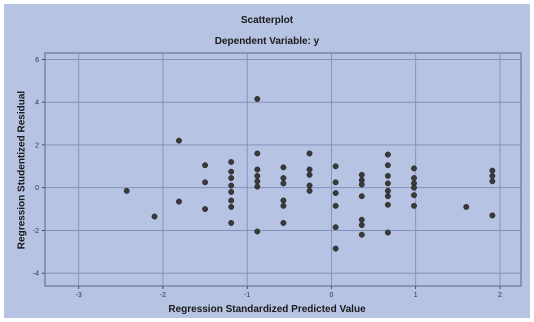 The height and width of the screenshot is (322, 534). I want to click on x-tick-label: 2, so click(500, 295).